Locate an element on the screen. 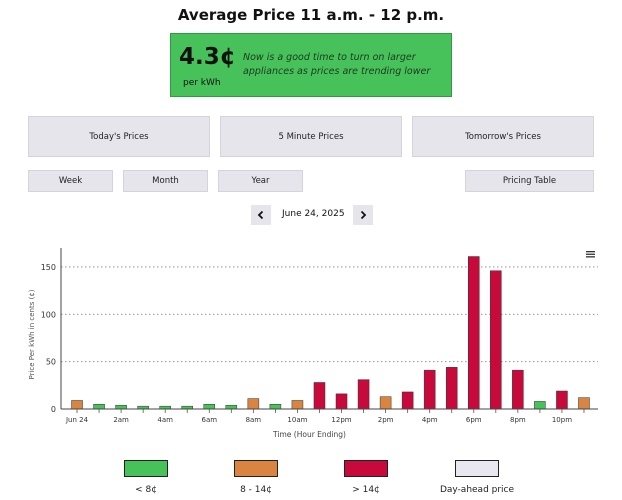 The image size is (622, 500). x-tick-label: 8am is located at coordinates (254, 420).